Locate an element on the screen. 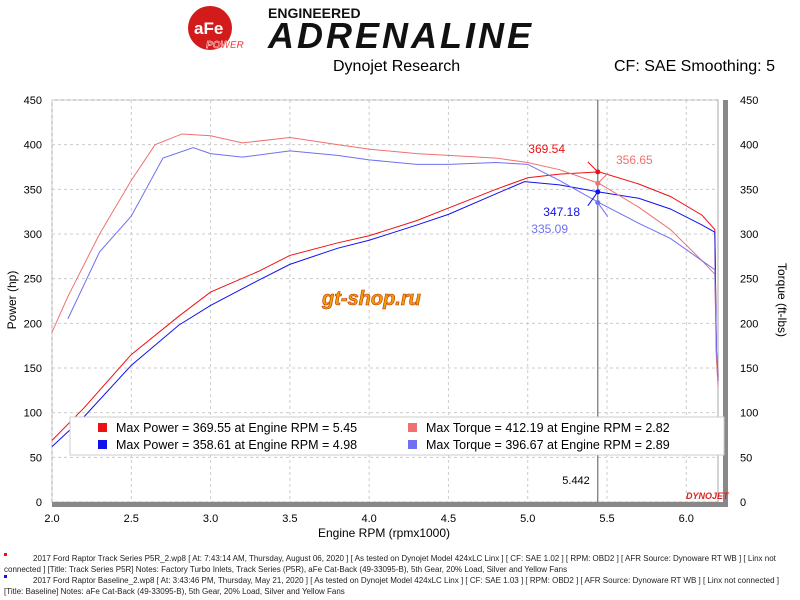  svg-text: ADRENALINE is located at coordinates (400, 34).